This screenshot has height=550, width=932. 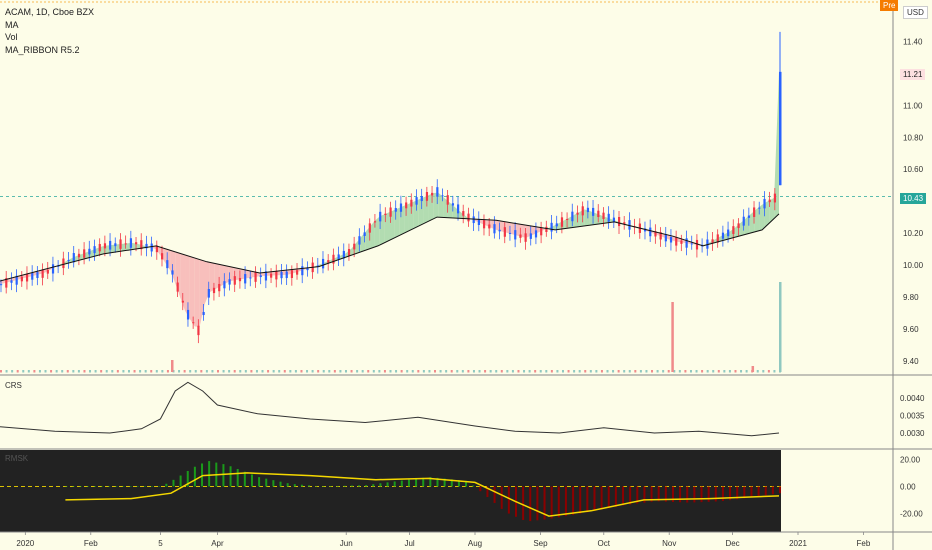 What do you see at coordinates (11, 37) in the screenshot?
I see `indicator-vol-label: Vol` at bounding box center [11, 37].